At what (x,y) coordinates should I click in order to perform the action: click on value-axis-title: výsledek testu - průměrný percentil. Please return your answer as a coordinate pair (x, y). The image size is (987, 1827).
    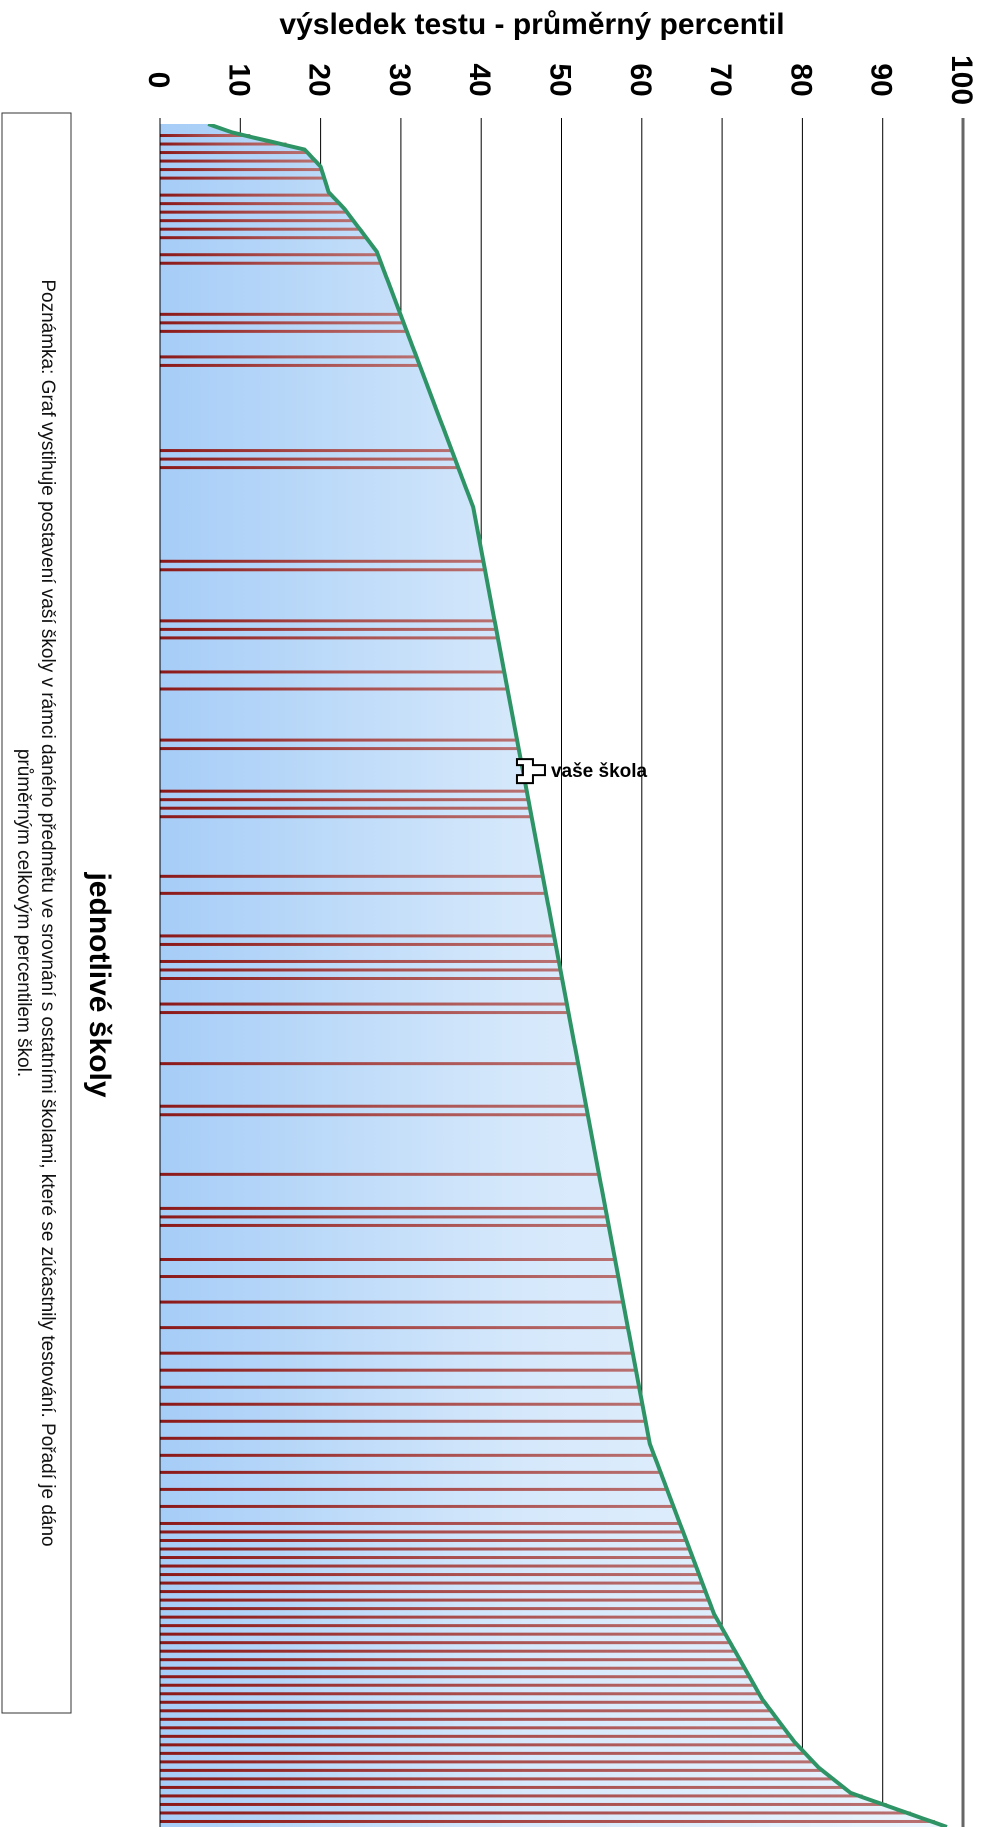
    Looking at the image, I should click on (531, 24).